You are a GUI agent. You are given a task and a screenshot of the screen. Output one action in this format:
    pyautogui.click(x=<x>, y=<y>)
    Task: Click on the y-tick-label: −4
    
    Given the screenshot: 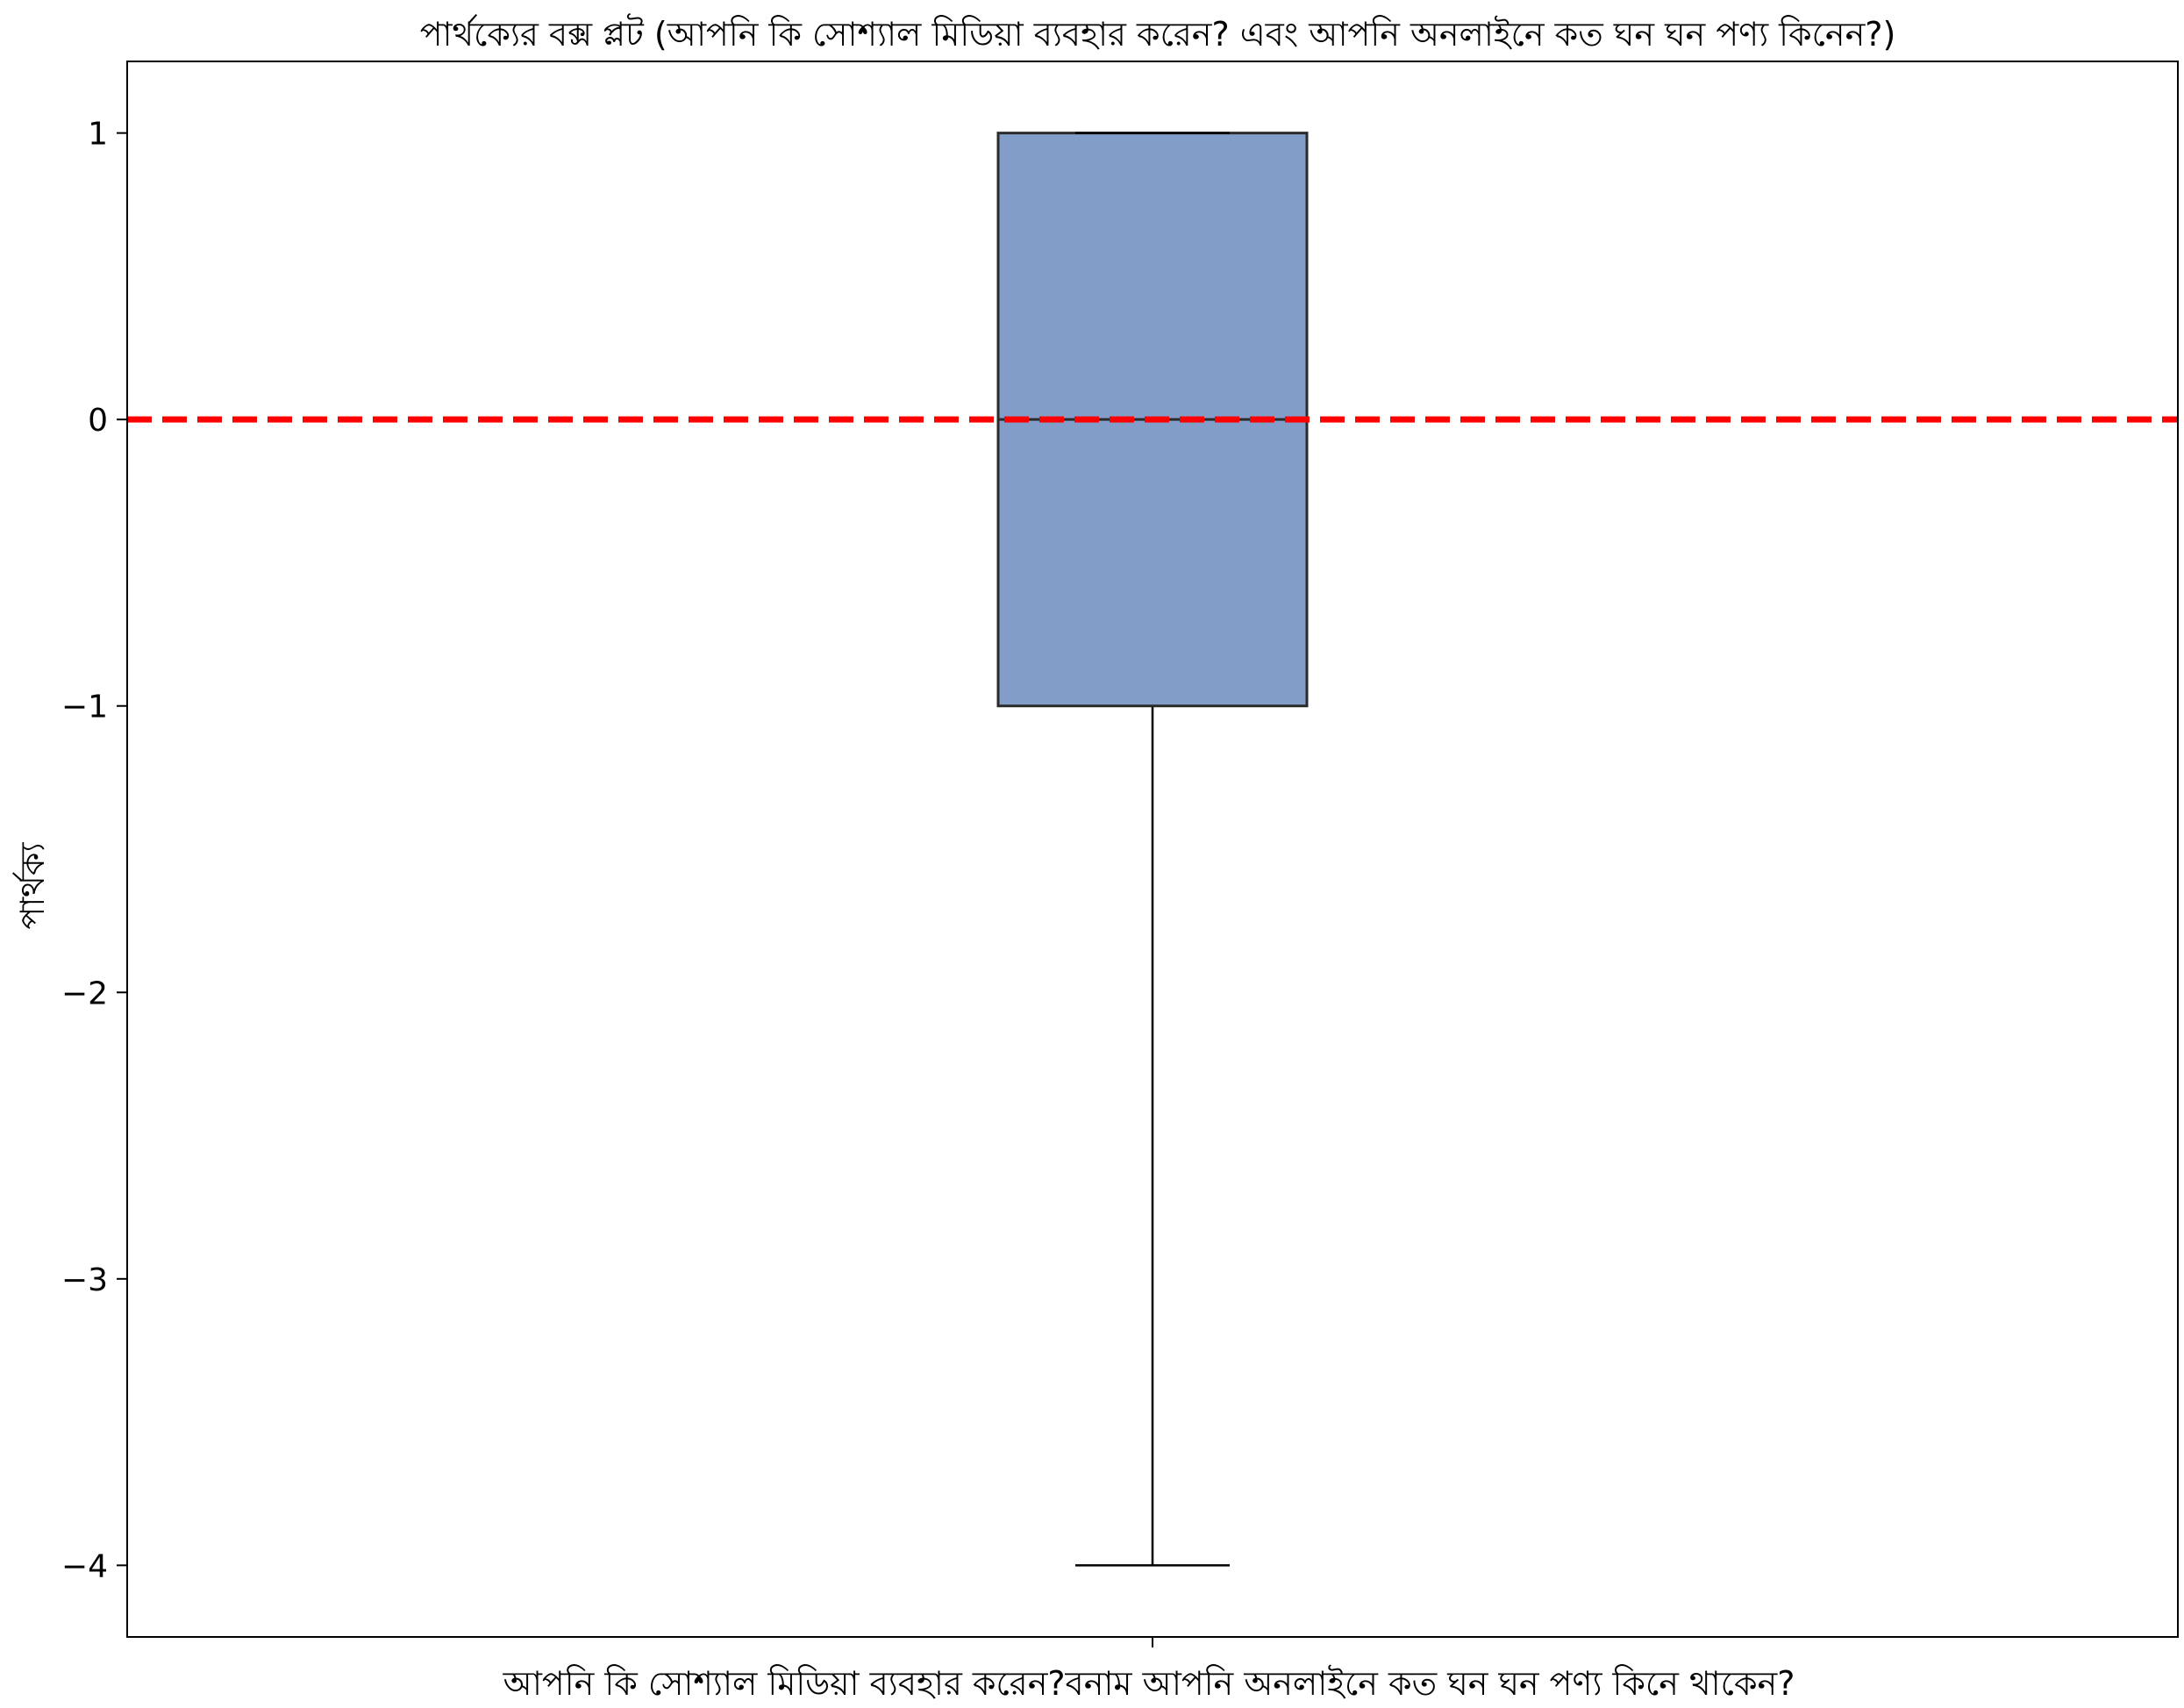 What is the action you would take?
    pyautogui.click(x=84, y=1566)
    